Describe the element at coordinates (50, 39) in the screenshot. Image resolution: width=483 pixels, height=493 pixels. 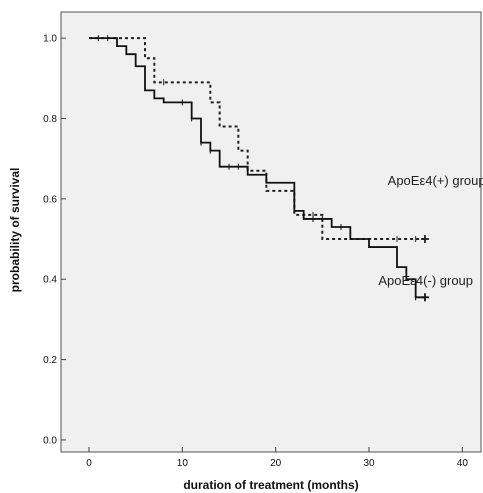
I see `y-tick-label: 1.0` at that location.